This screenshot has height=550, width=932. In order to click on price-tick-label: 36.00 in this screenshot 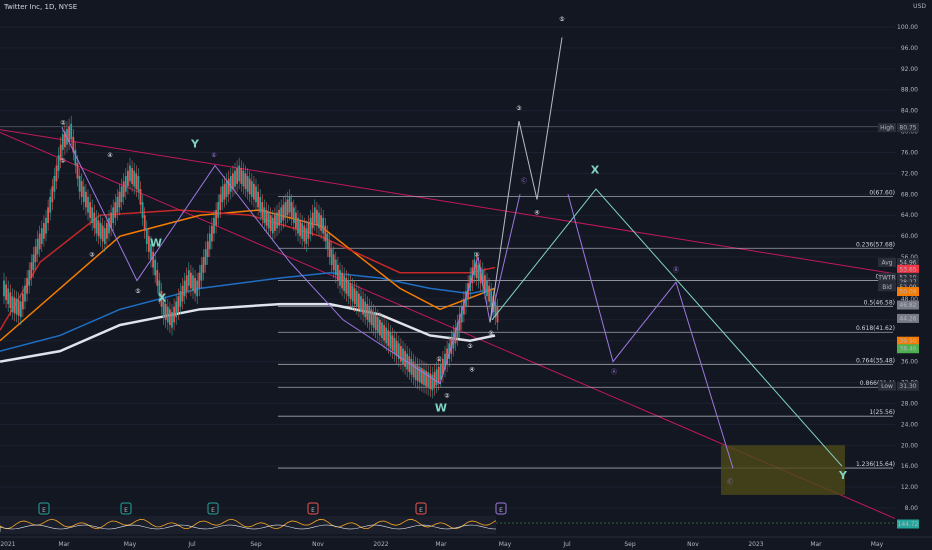, I will do `click(909, 362)`.